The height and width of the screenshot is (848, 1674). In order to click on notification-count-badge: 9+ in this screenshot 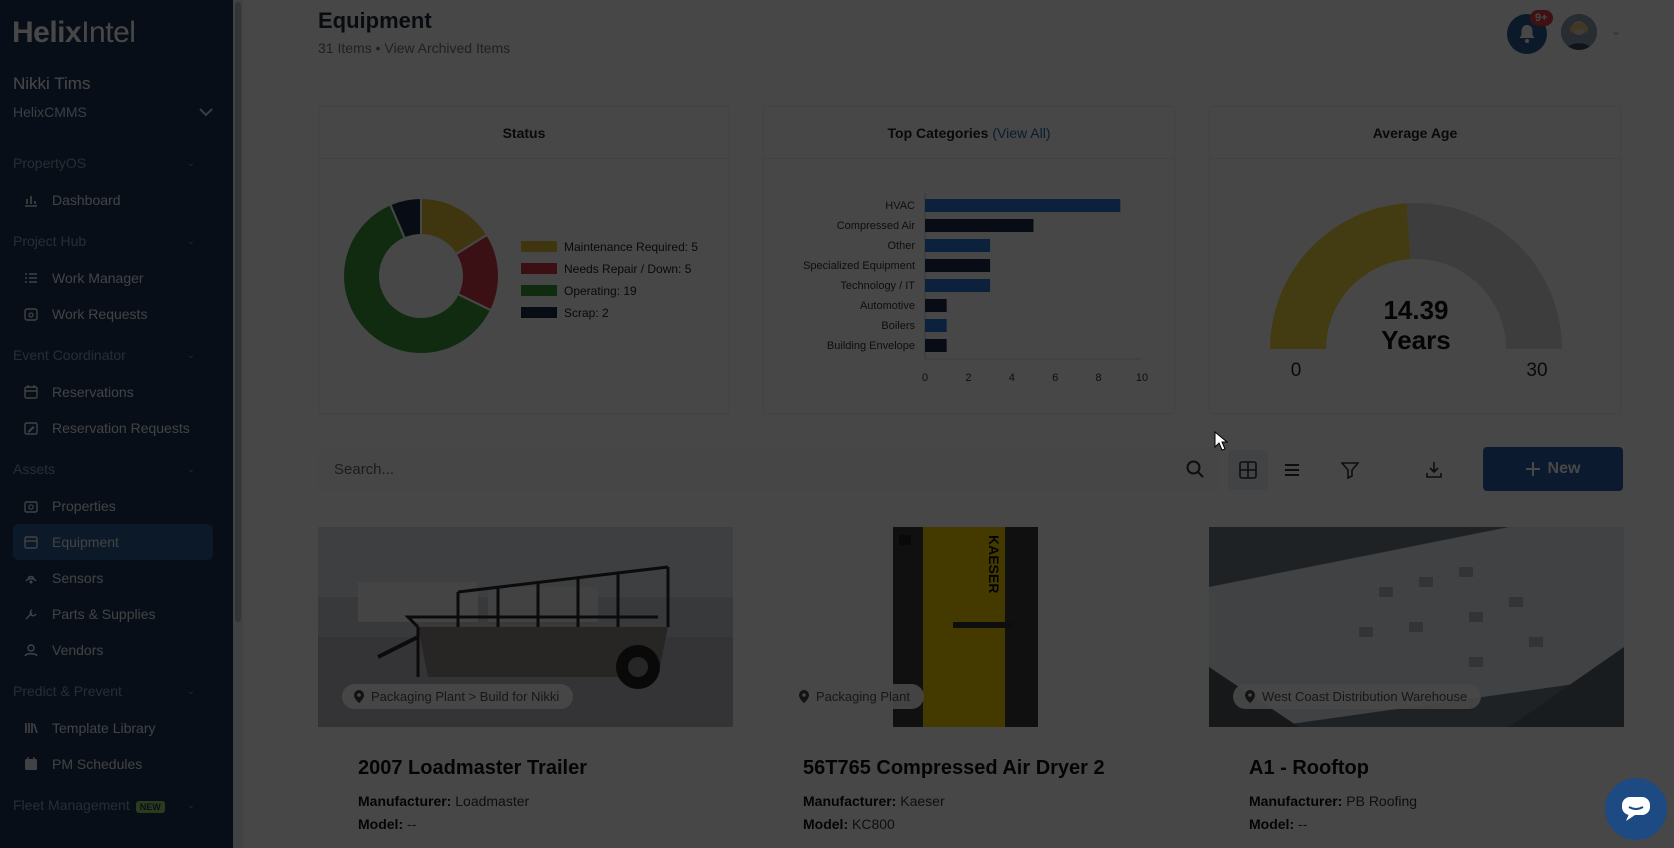, I will do `click(1541, 18)`.